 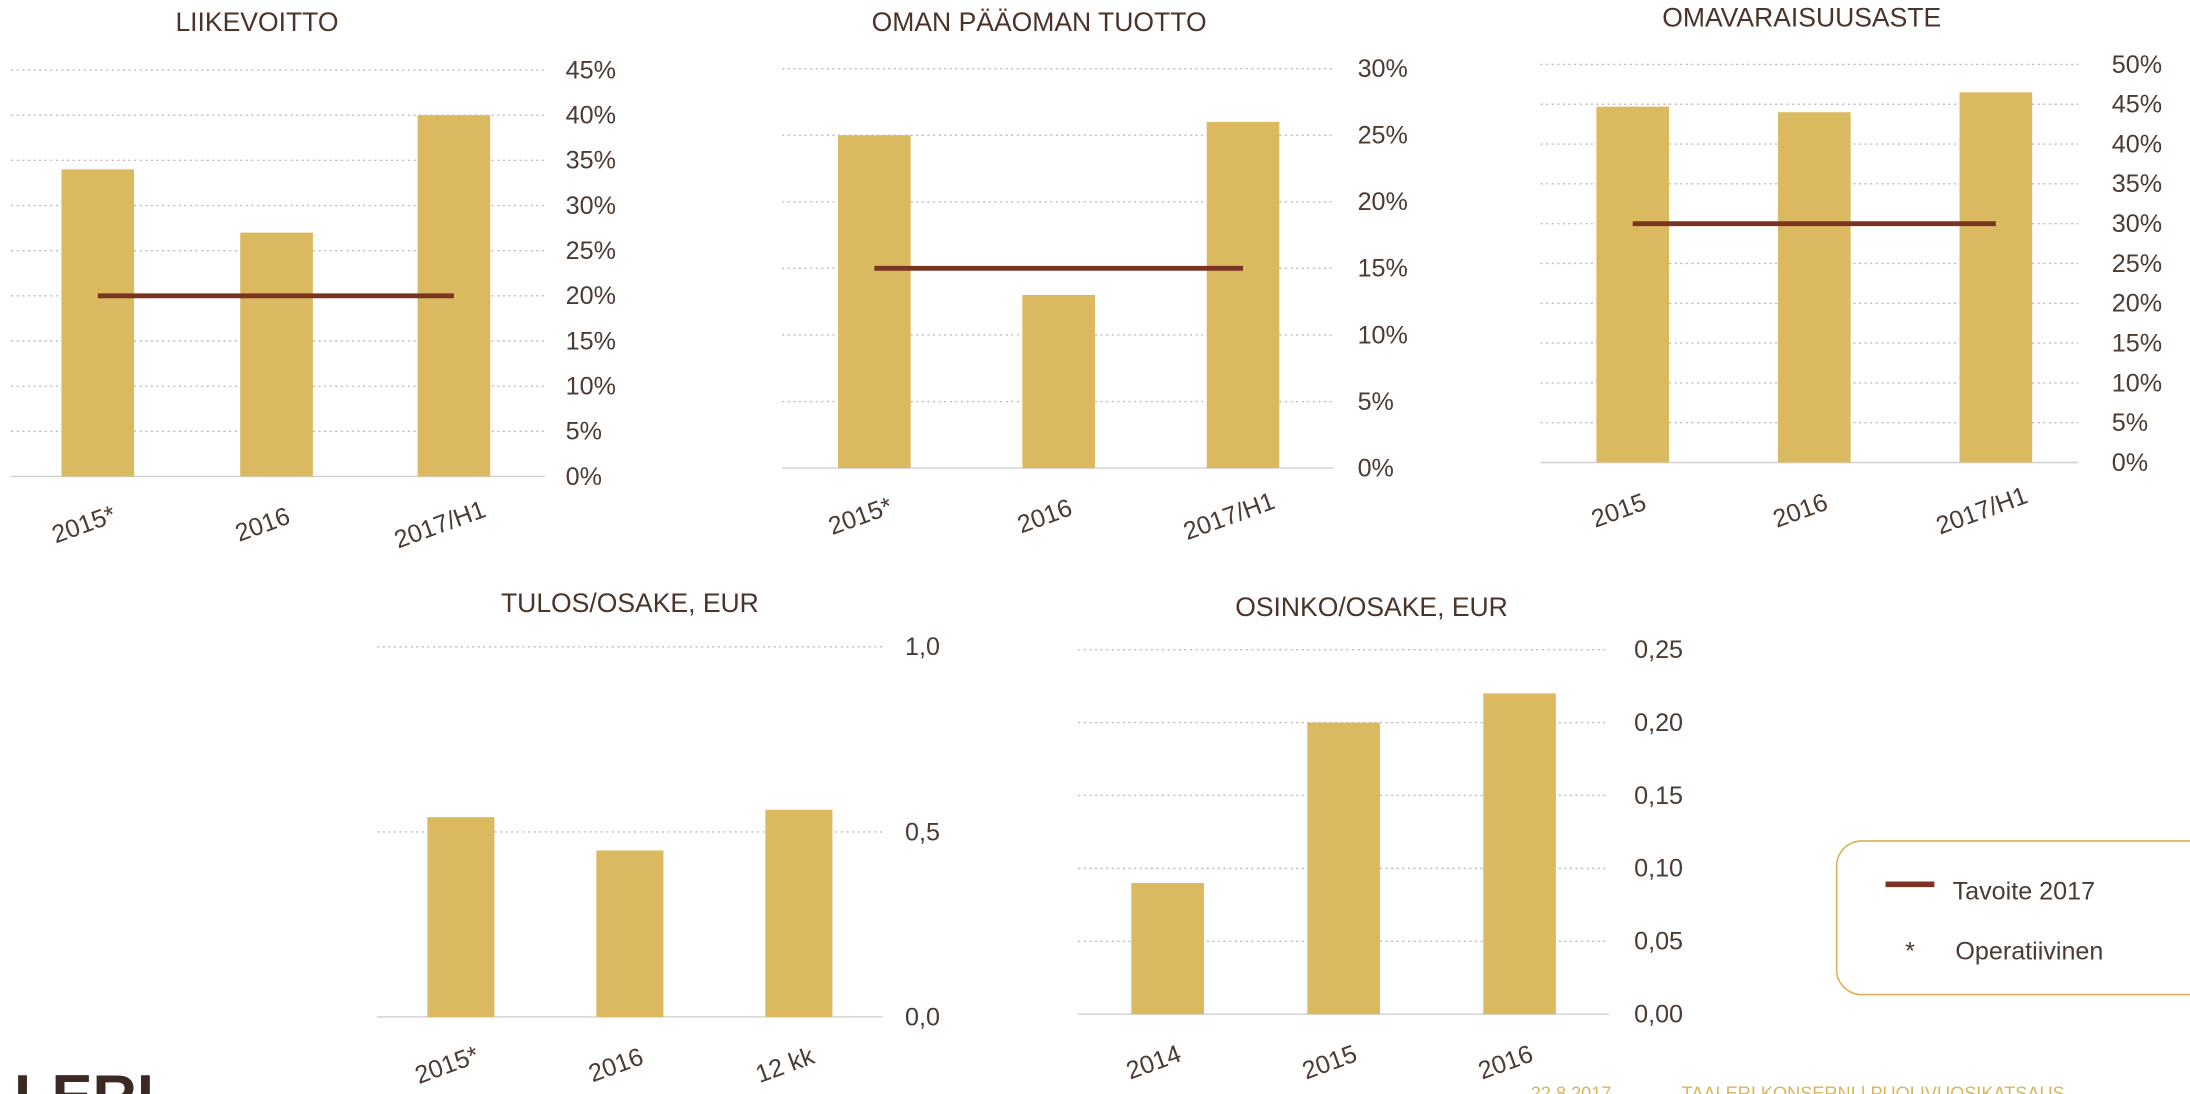 What do you see at coordinates (922, 832) in the screenshot?
I see `y-tick-label: 0,5` at bounding box center [922, 832].